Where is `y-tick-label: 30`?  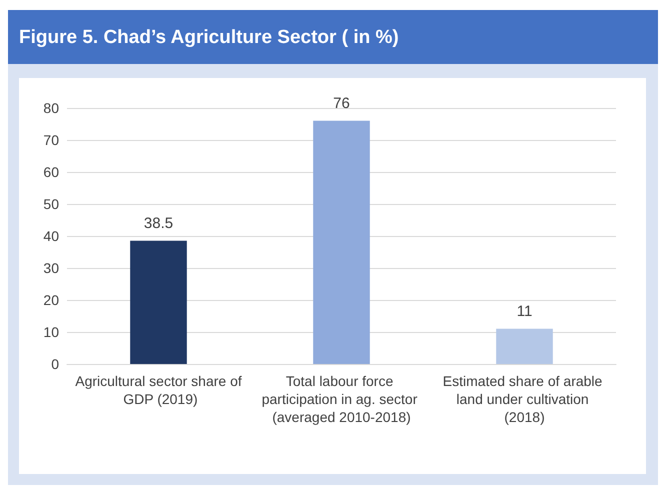
y-tick-label: 30 is located at coordinates (51, 268).